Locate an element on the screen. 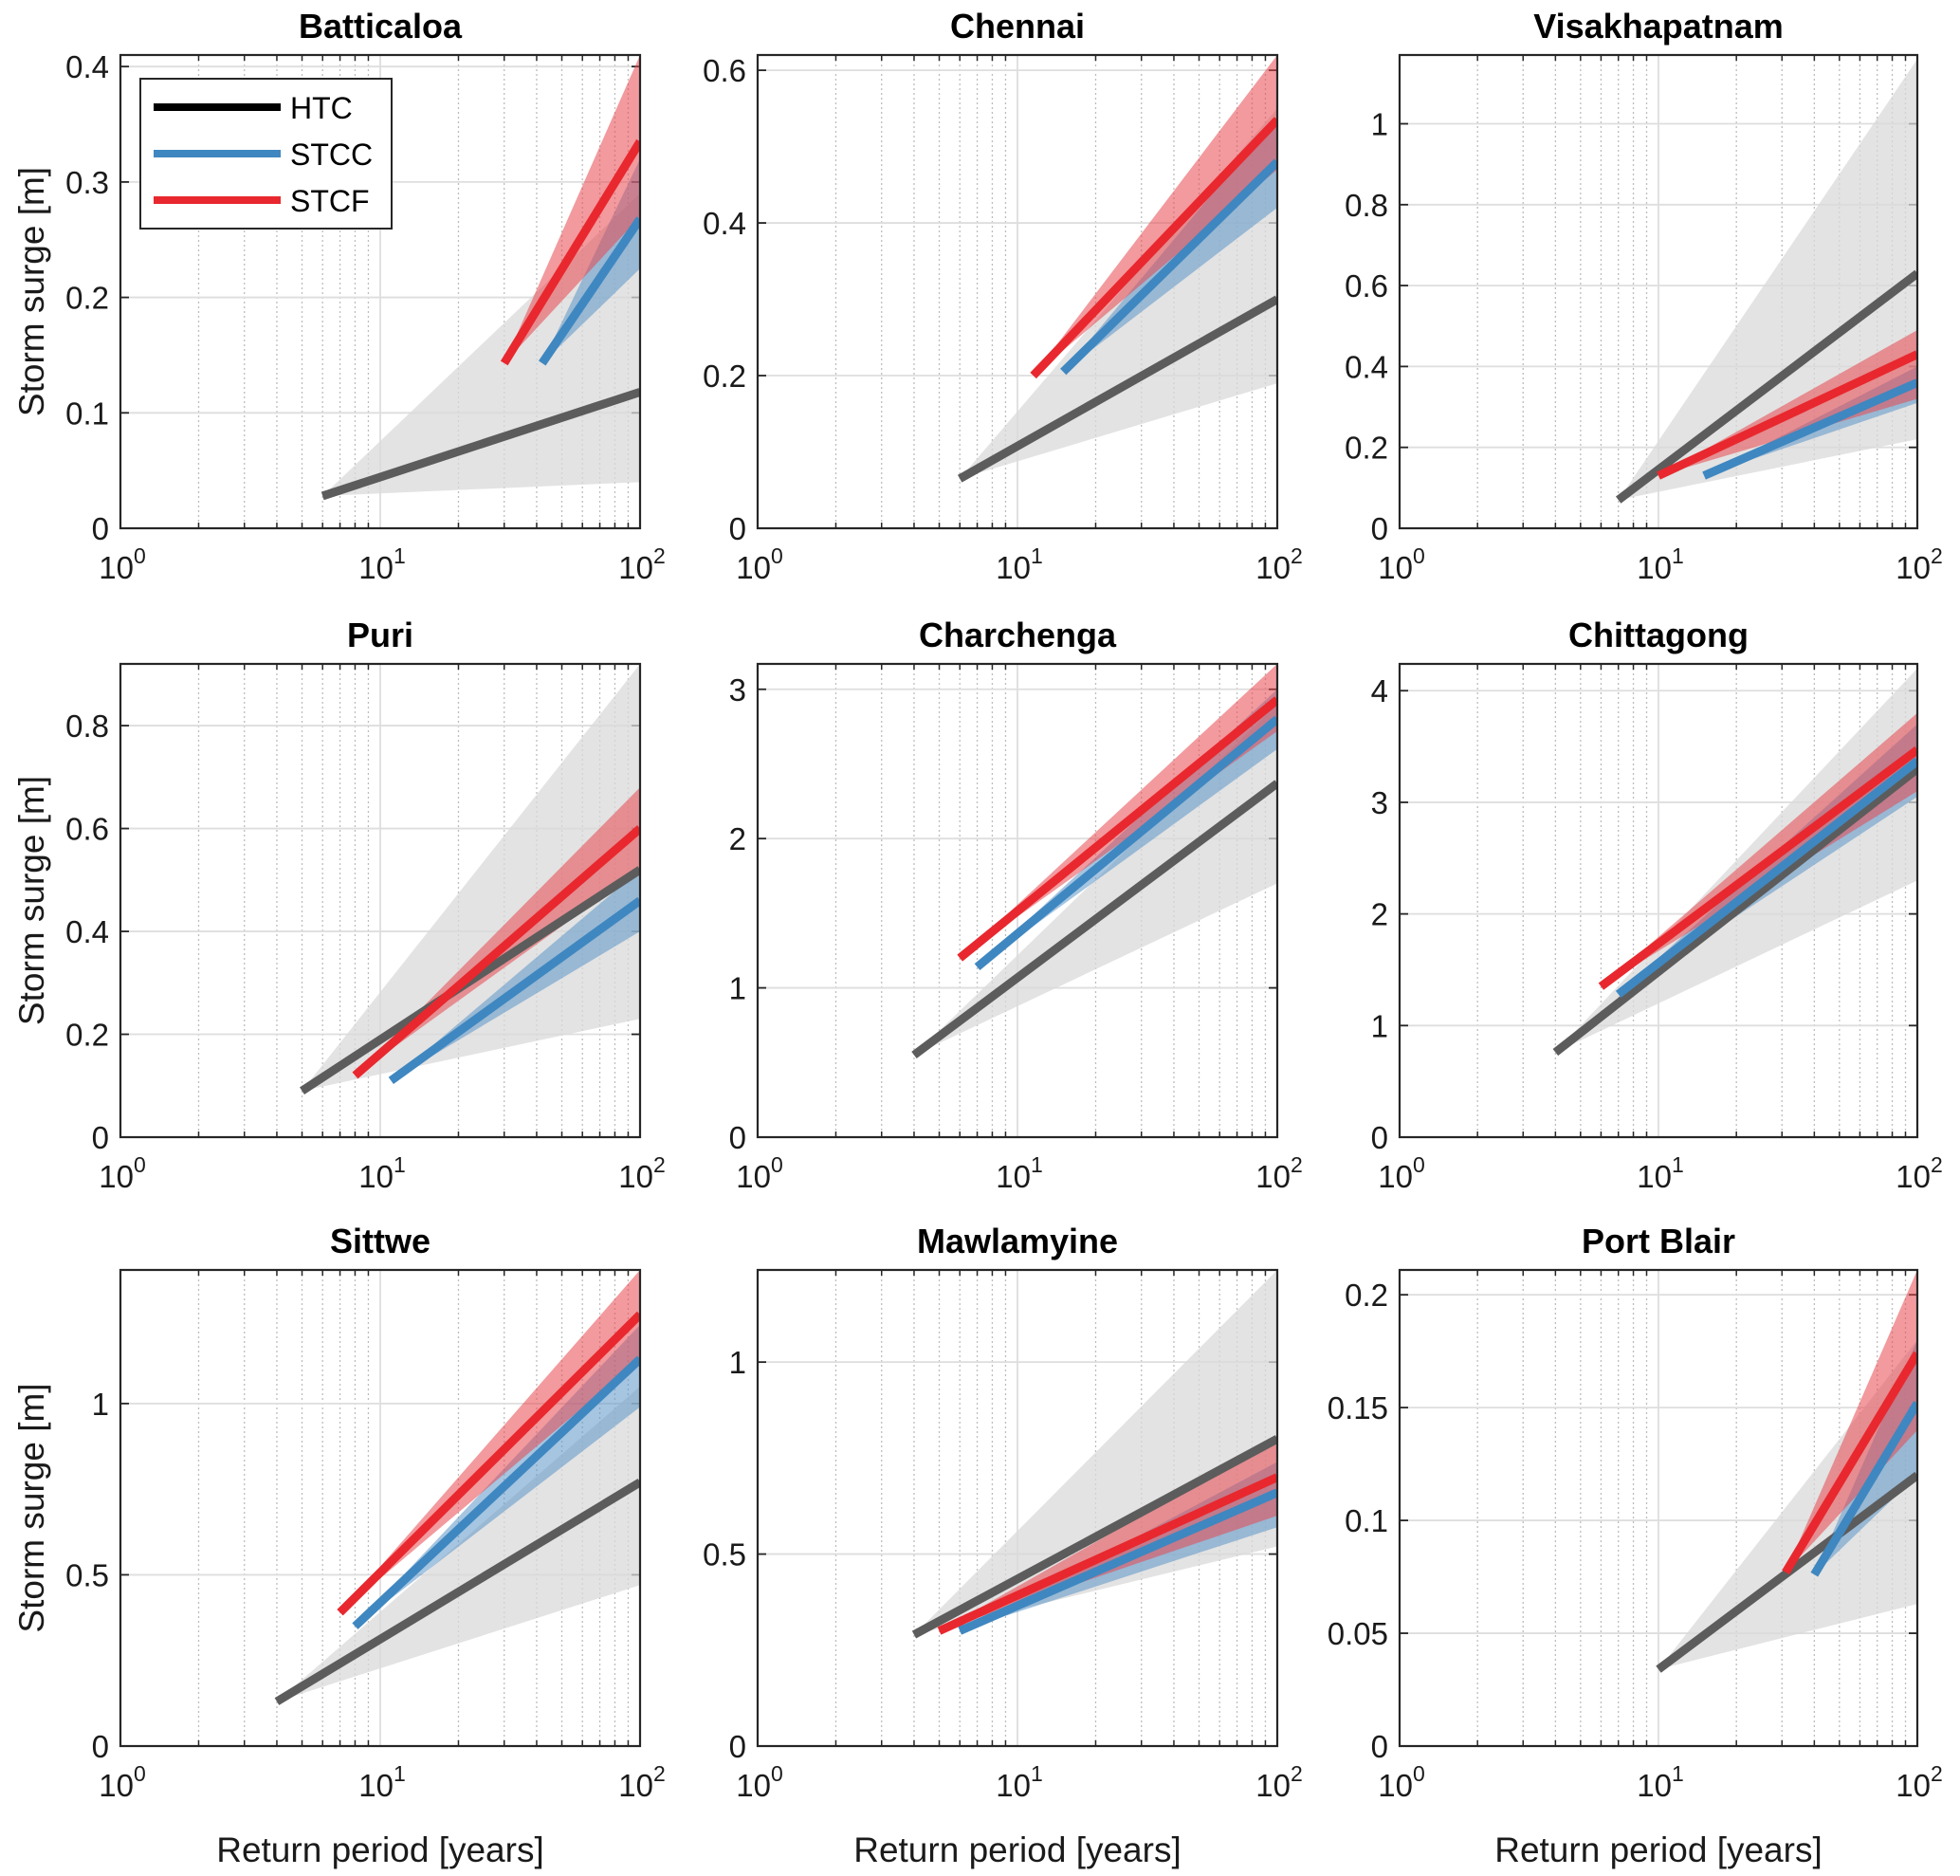 The image size is (1960, 1876). y-tick-label: 2 is located at coordinates (1379, 914).